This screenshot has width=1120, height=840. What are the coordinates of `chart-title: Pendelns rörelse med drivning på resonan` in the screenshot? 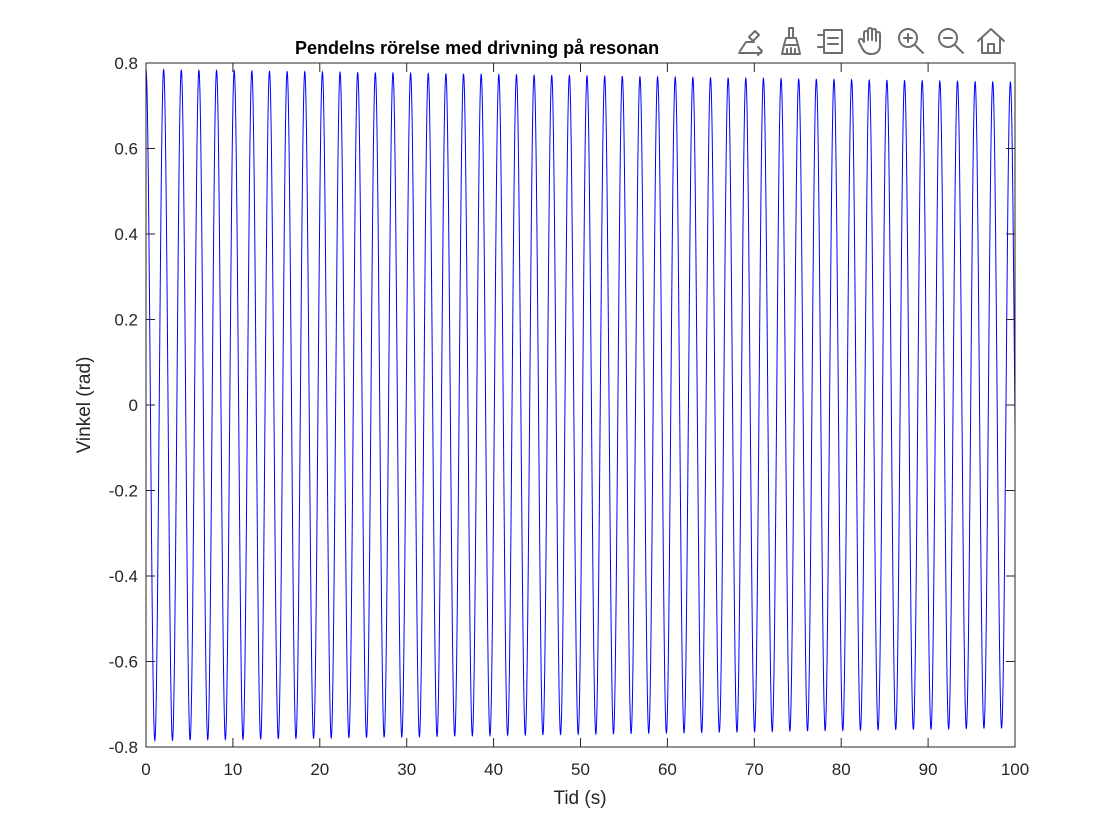 It's located at (477, 48).